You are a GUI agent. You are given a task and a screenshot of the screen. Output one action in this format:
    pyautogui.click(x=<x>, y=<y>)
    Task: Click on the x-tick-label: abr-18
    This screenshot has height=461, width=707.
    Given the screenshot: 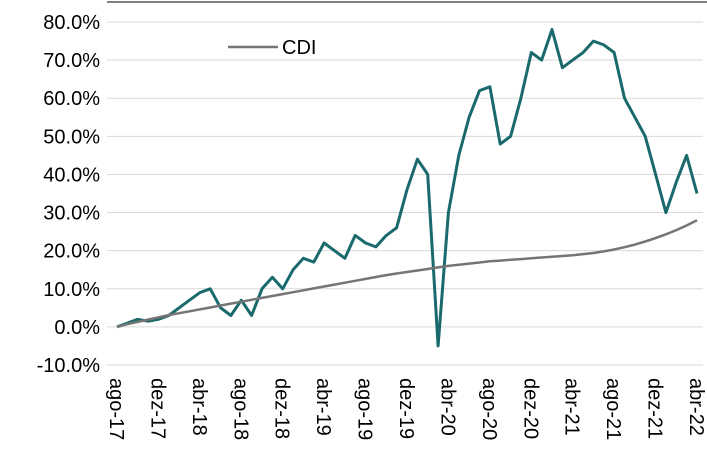 What is the action you would take?
    pyautogui.click(x=199, y=407)
    